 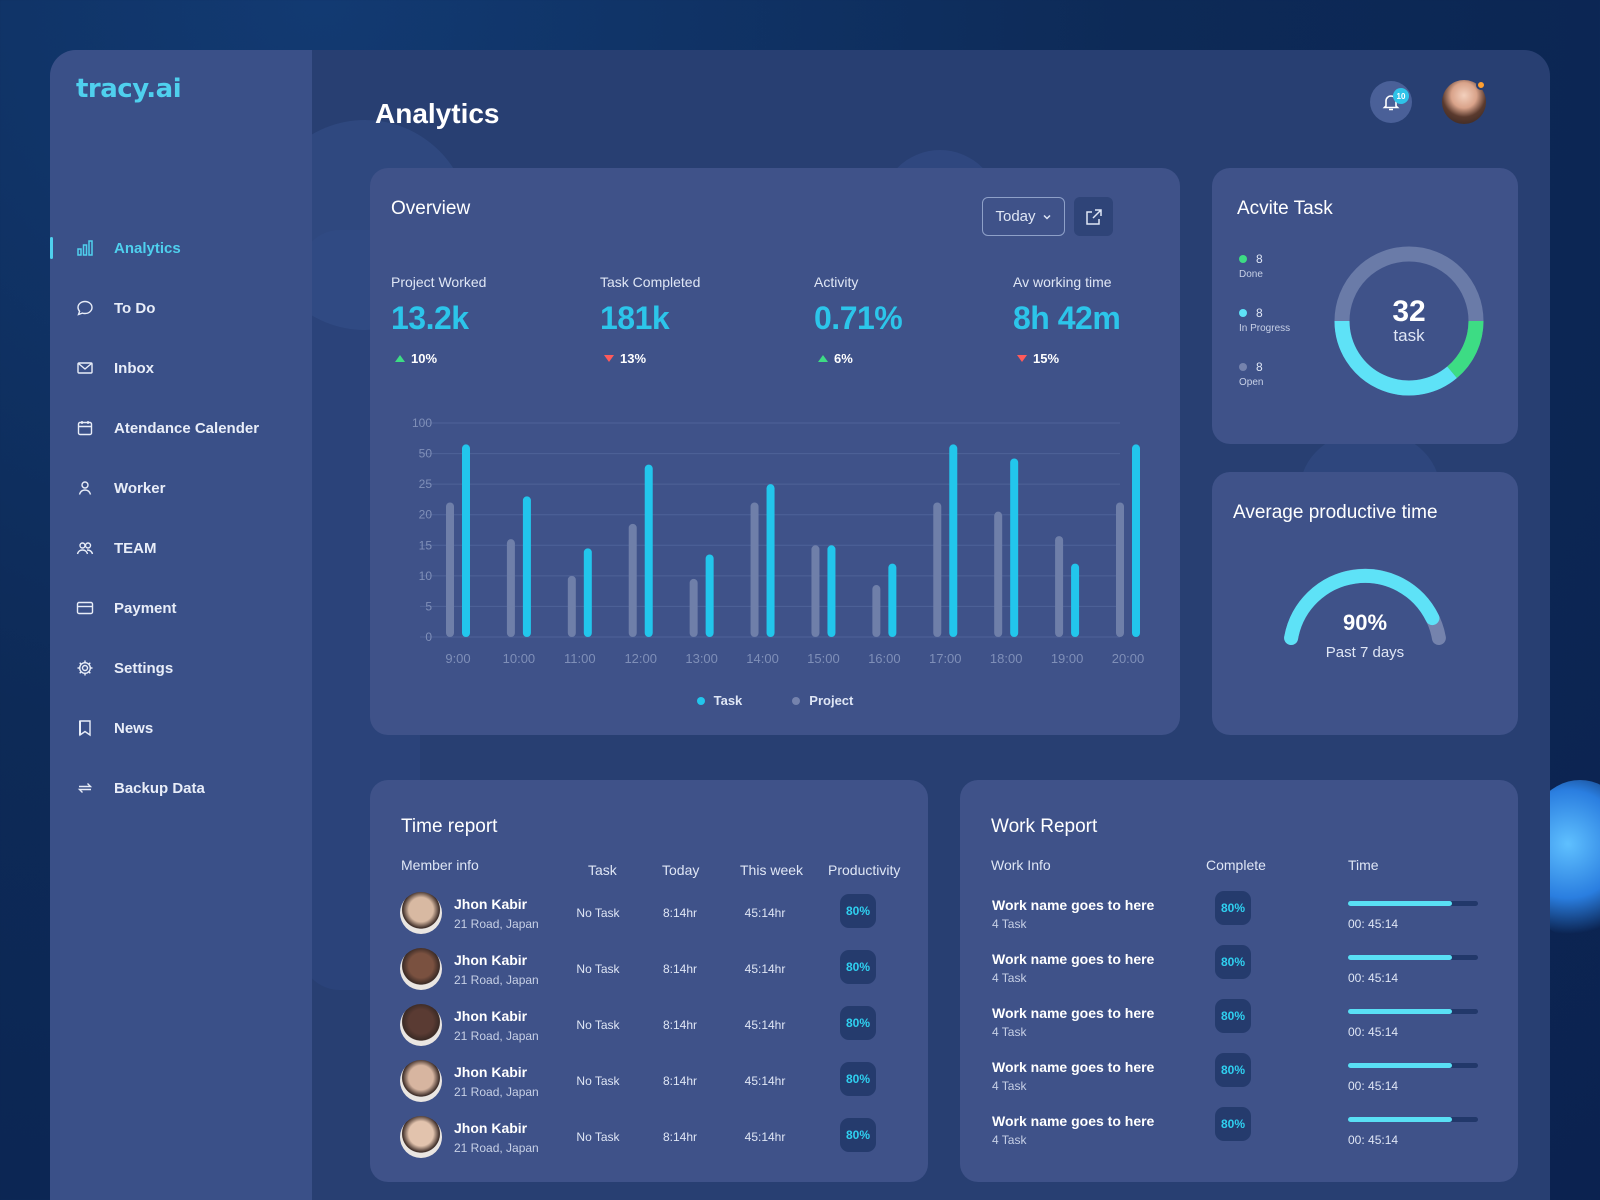 I want to click on sync-icon, so click(x=85, y=788).